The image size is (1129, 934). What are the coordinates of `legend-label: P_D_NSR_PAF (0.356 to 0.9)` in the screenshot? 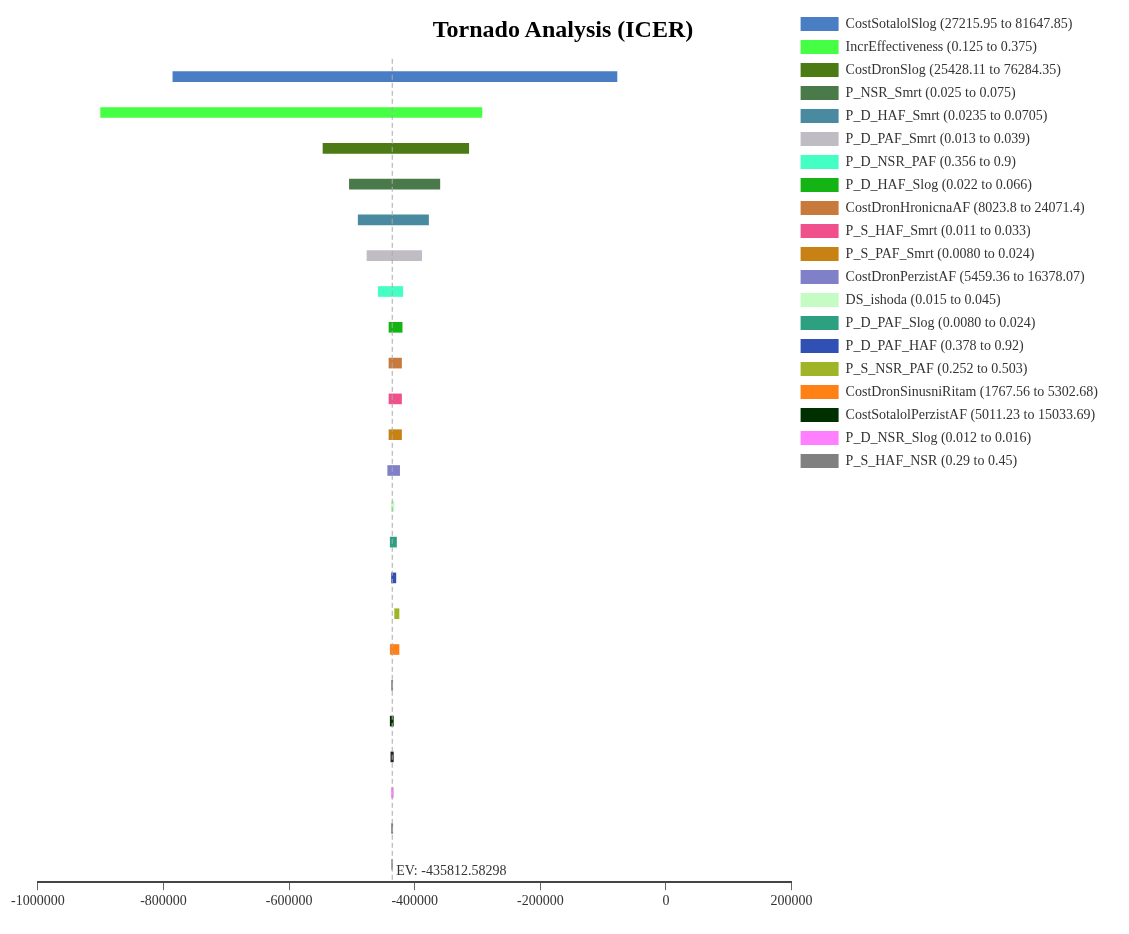 It's located at (931, 161).